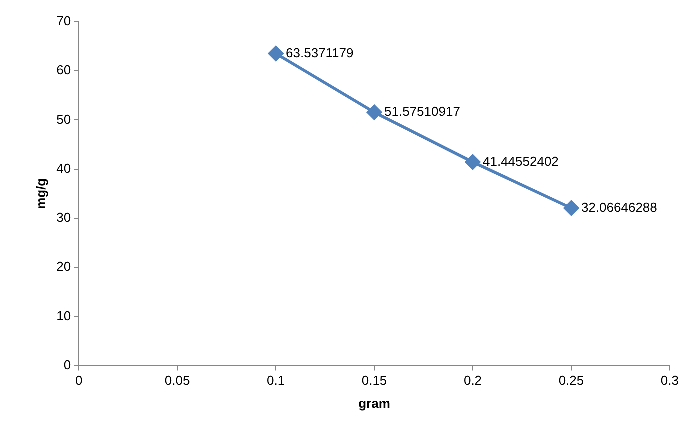 This screenshot has height=426, width=682. What do you see at coordinates (64, 168) in the screenshot?
I see `y-tick-label: 40` at bounding box center [64, 168].